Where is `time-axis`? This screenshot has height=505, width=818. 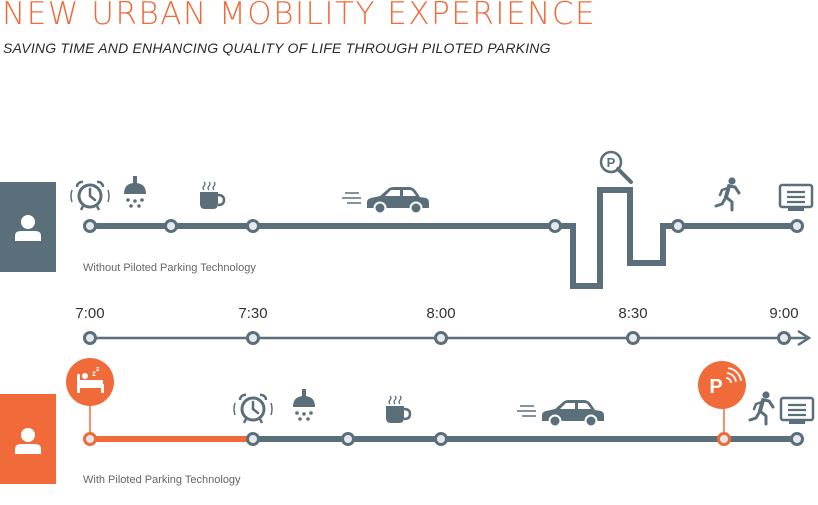
time-axis is located at coordinates (447, 338).